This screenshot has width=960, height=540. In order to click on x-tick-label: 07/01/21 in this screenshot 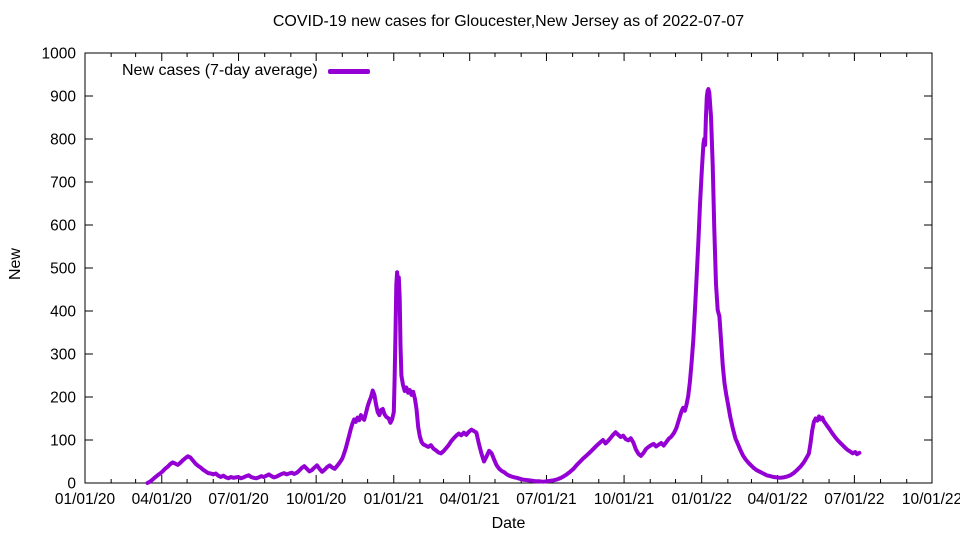, I will do `click(546, 499)`.